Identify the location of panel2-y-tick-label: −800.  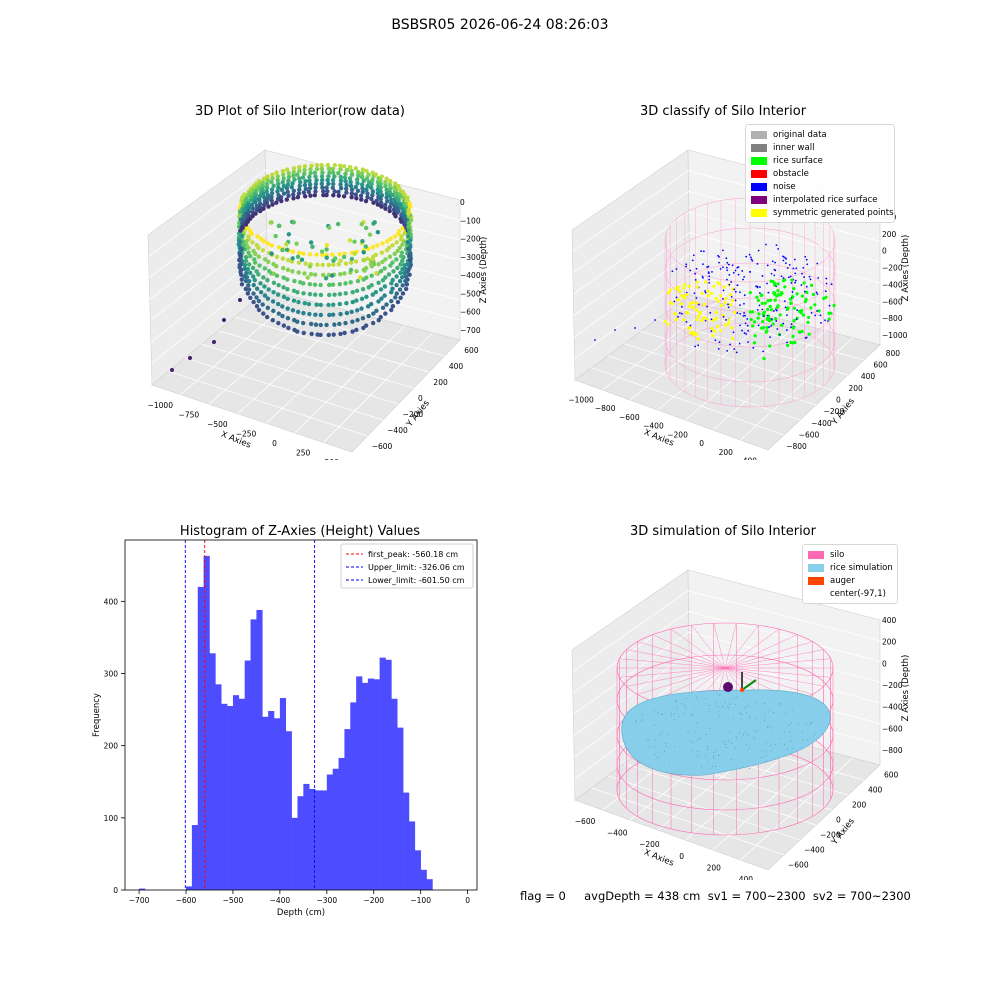
(796, 446).